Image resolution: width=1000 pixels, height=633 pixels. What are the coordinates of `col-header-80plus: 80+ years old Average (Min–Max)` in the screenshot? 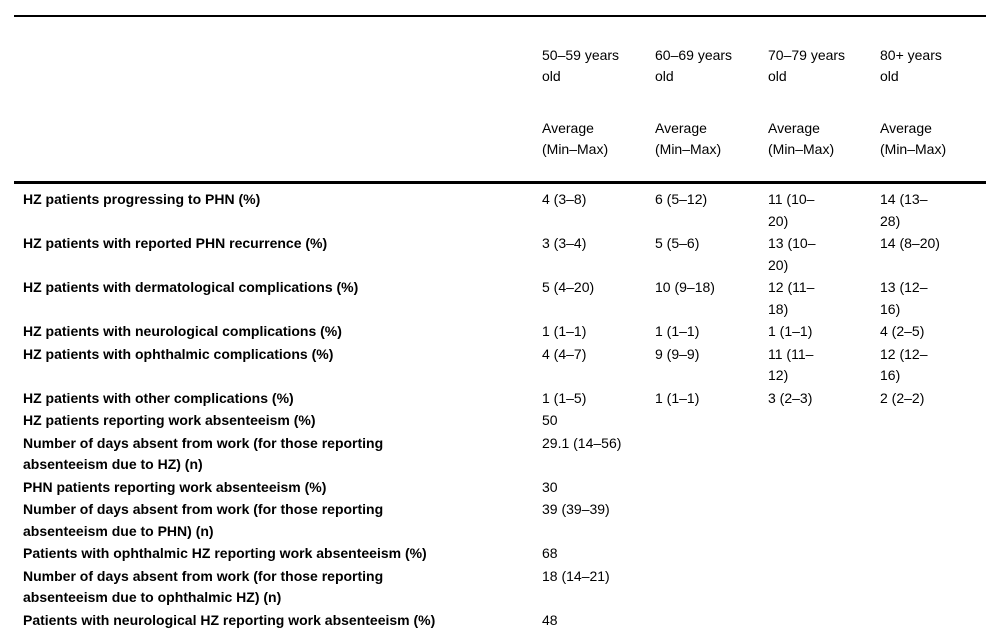 It's located at (933, 100).